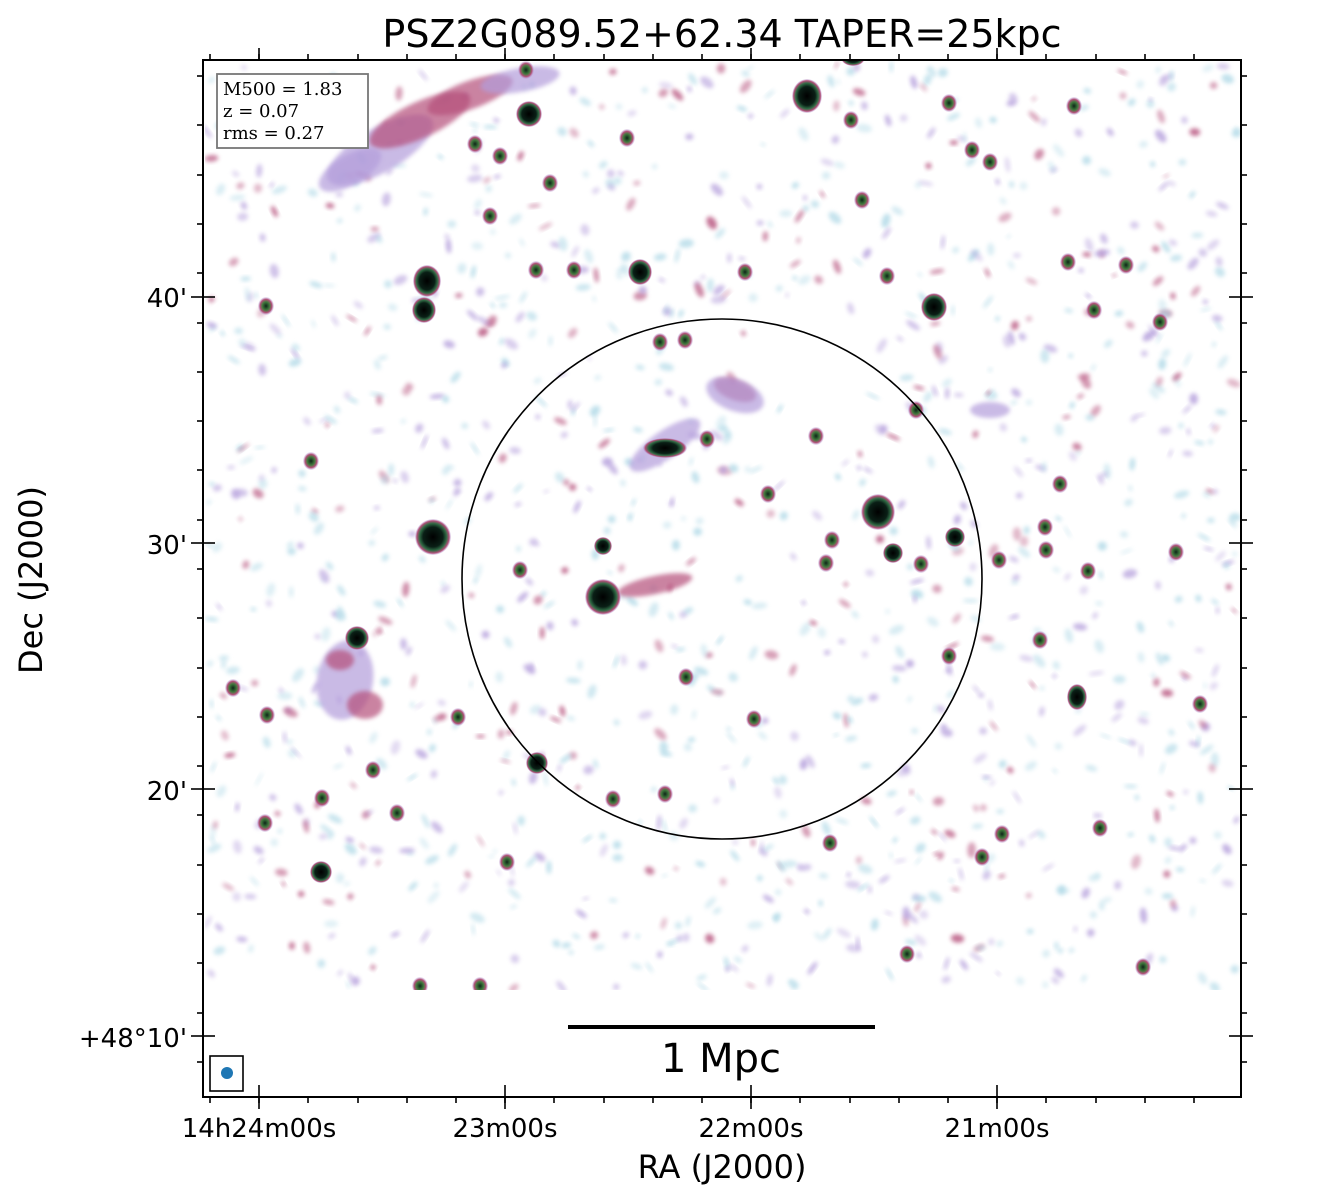  Describe the element at coordinates (520, 80) in the screenshot. I see `extended-emission-blob` at that location.